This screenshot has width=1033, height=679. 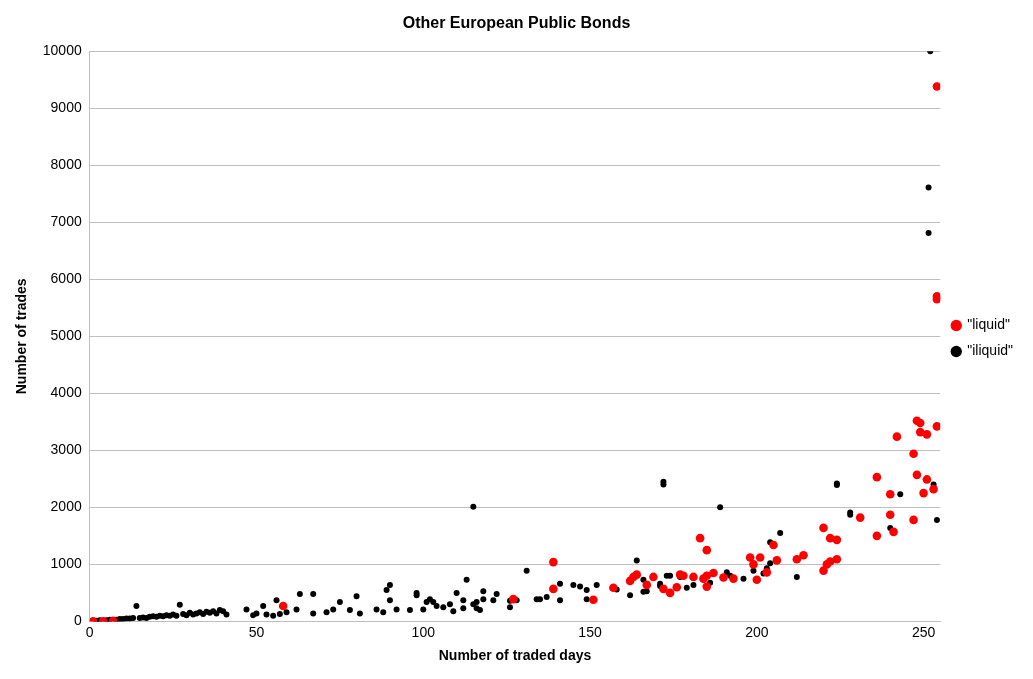 I want to click on x-tick-label: 50, so click(x=256, y=631).